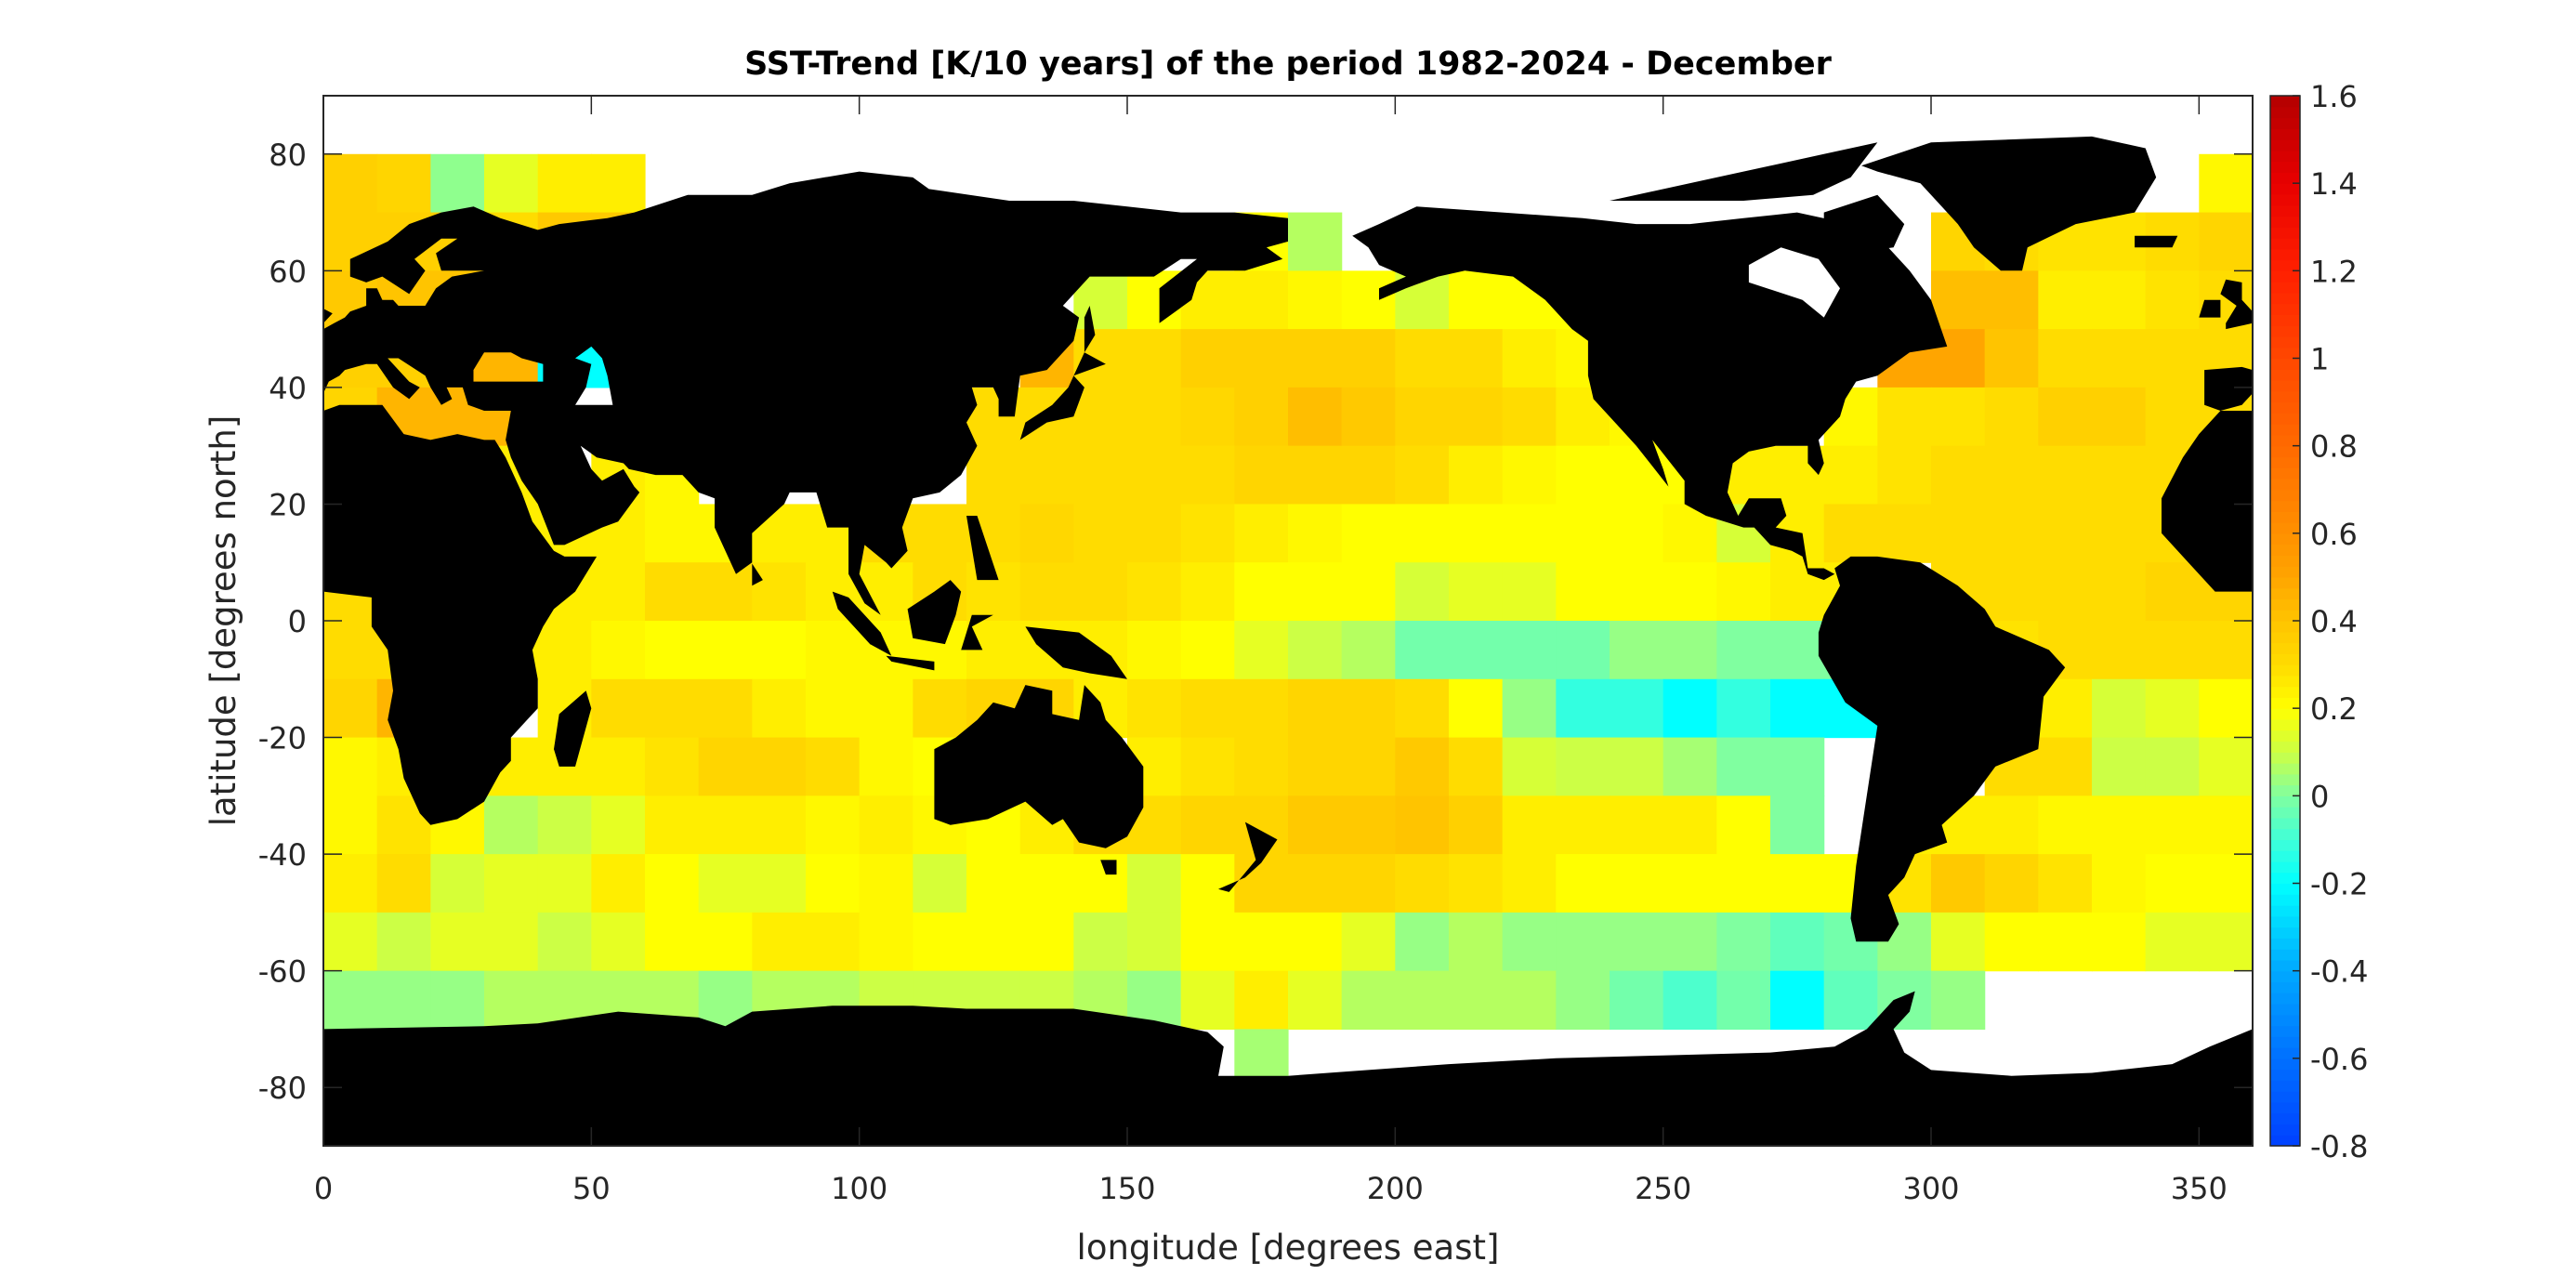 The width and height of the screenshot is (2576, 1288). Describe the element at coordinates (910, 663) in the screenshot. I see `land-java` at that location.